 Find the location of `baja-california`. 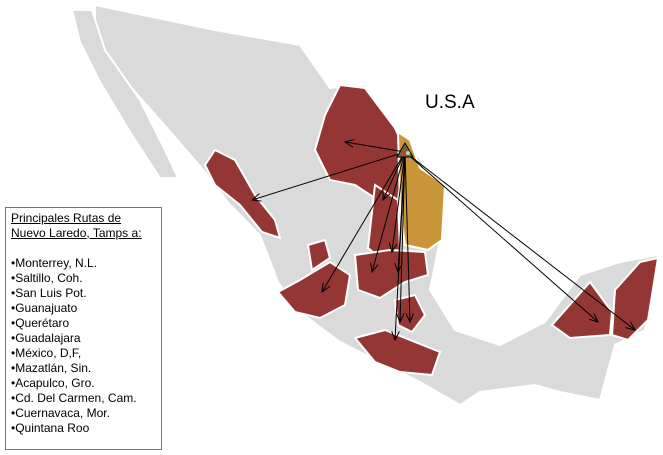

baja-california is located at coordinates (125, 94).